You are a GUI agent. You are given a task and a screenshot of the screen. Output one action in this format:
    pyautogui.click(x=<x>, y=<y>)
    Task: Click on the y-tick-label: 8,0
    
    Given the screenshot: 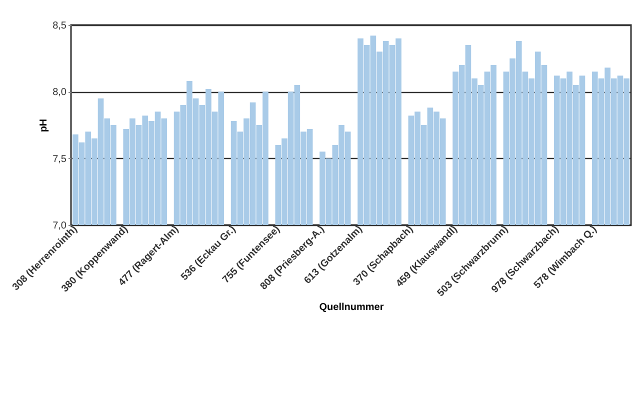 What is the action you would take?
    pyautogui.click(x=59, y=92)
    